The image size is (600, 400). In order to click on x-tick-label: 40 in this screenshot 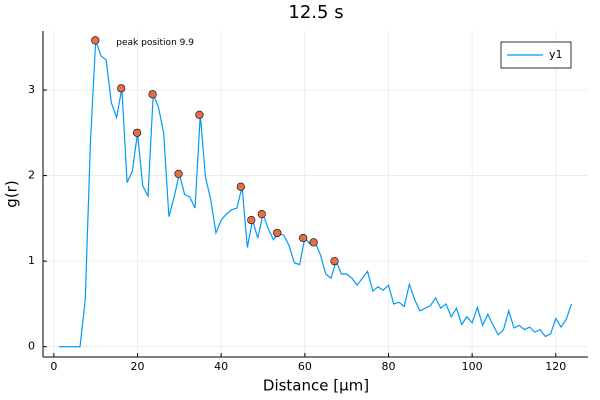, I will do `click(221, 366)`.